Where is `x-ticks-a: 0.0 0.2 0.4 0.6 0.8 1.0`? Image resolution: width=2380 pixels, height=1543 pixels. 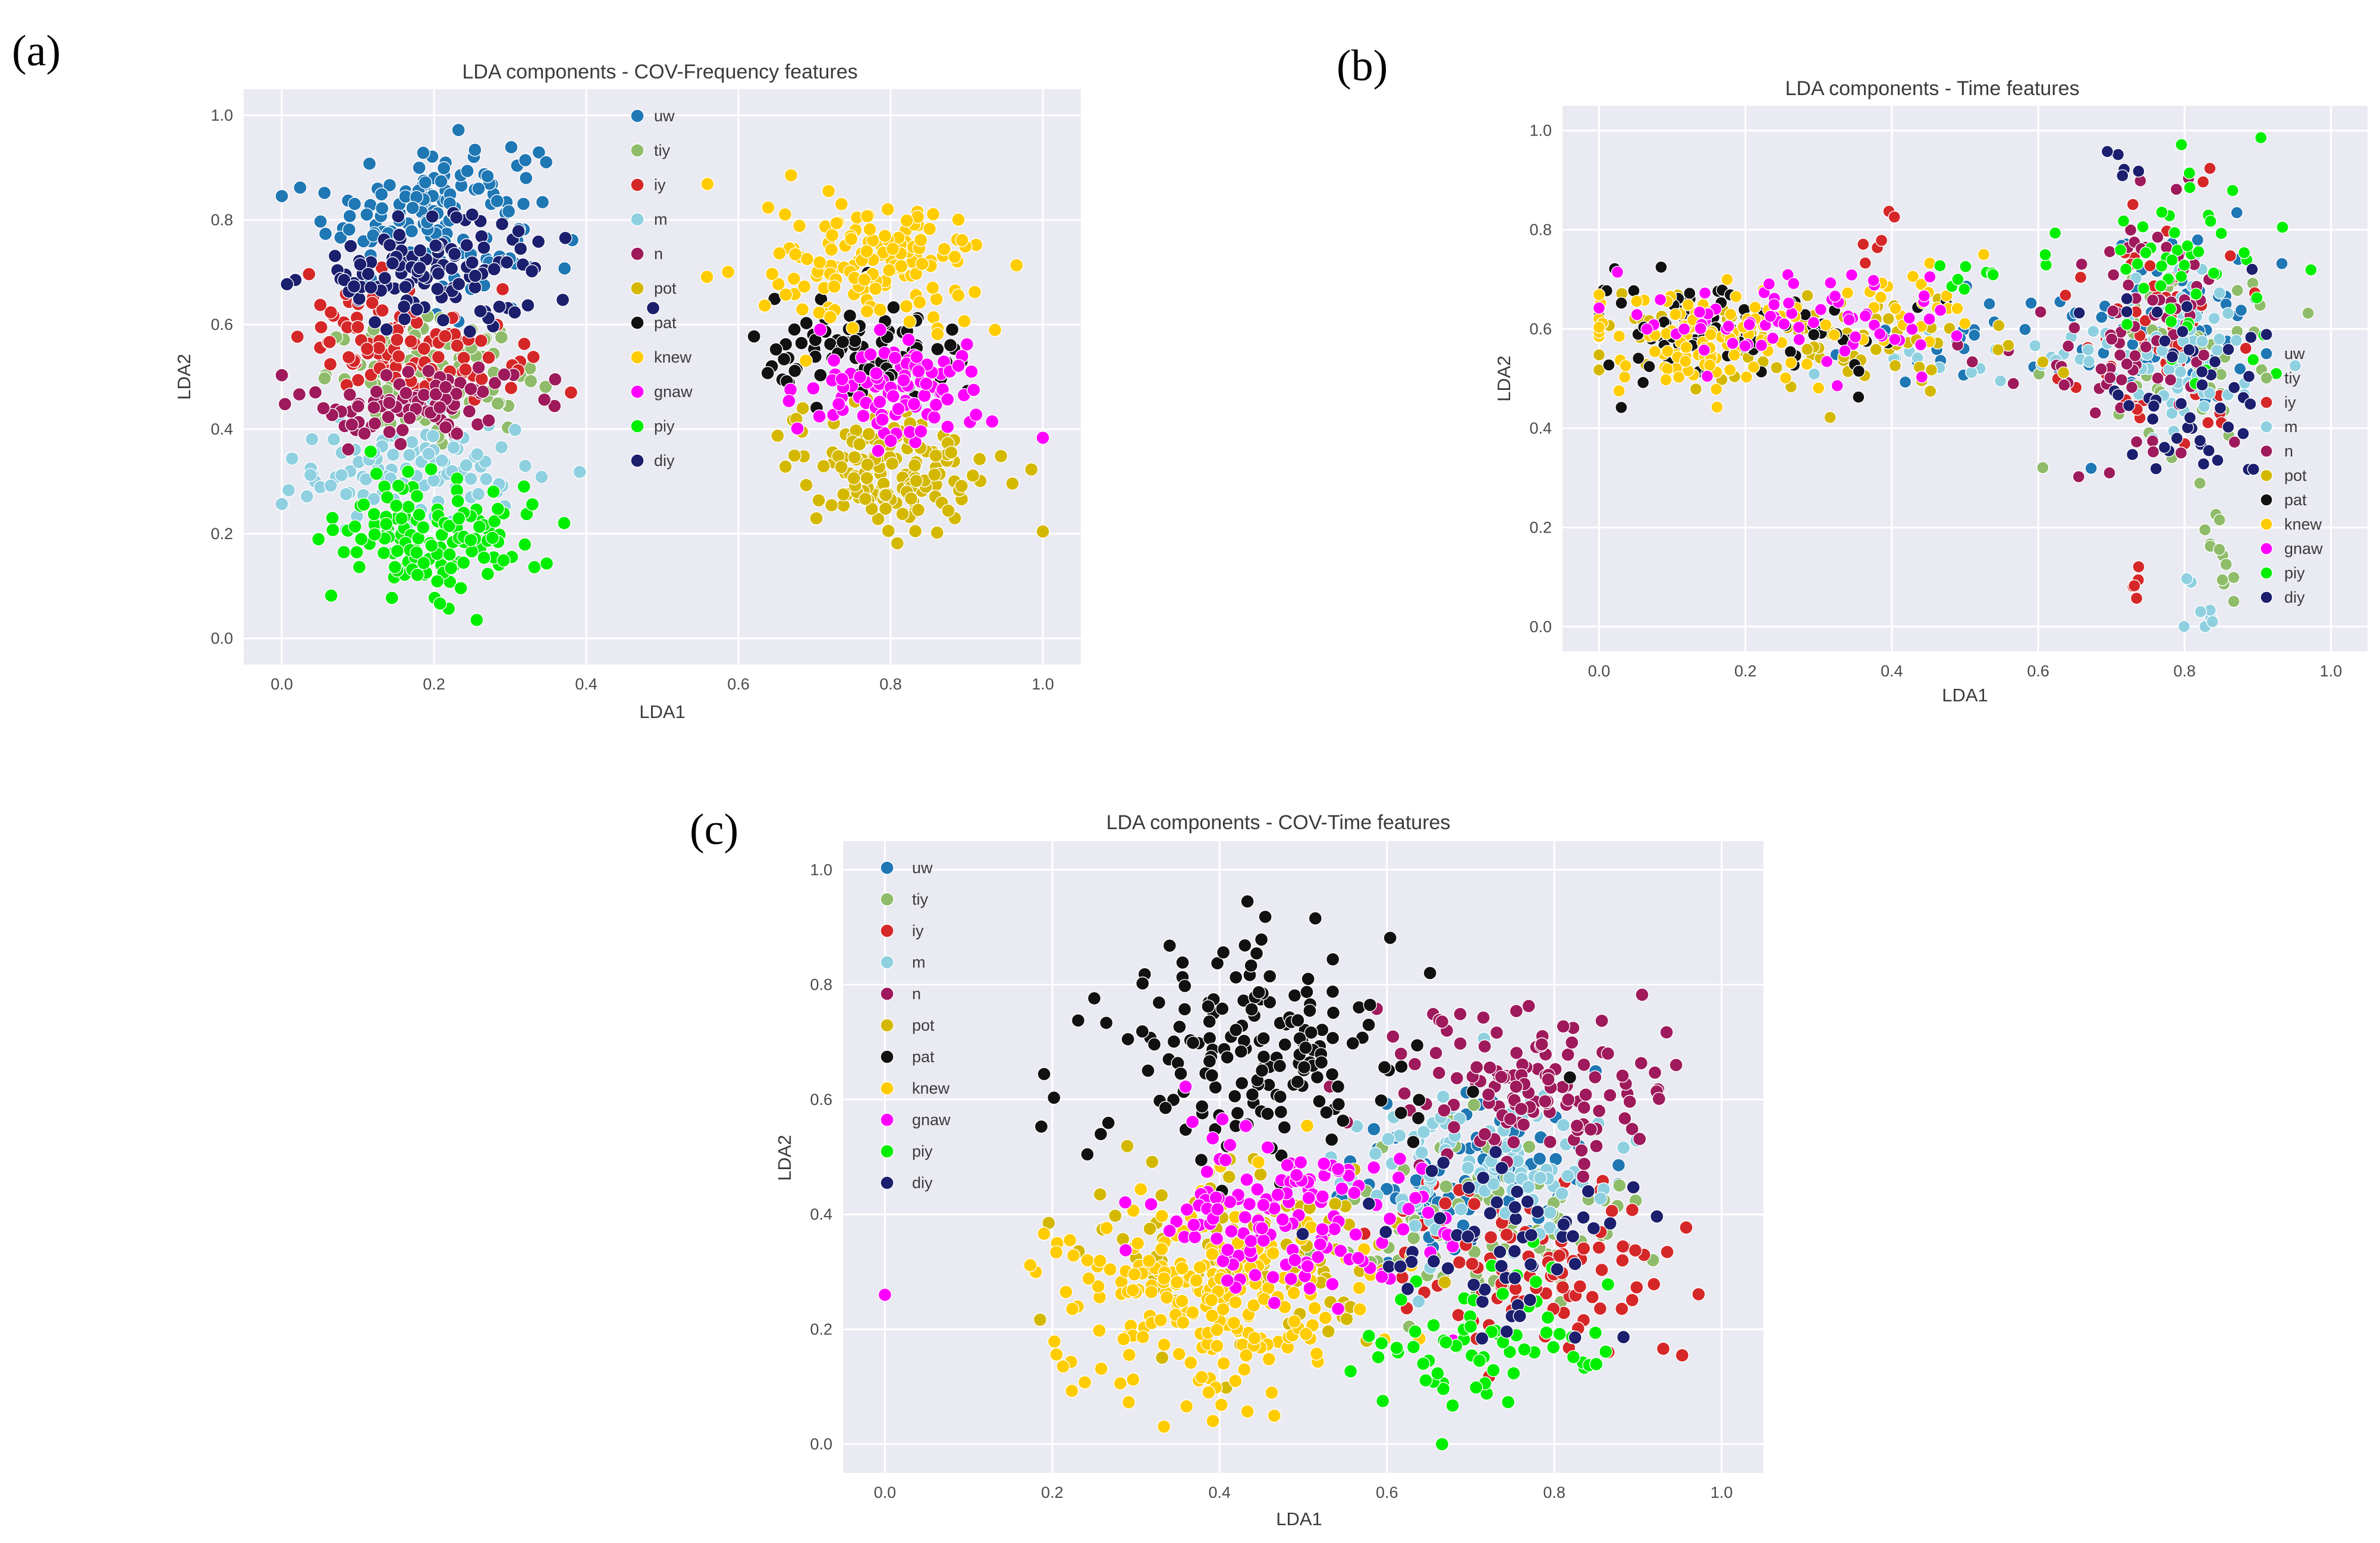 x-ticks-a: 0.0 0.2 0.4 0.6 0.8 1.0 is located at coordinates (662, 684).